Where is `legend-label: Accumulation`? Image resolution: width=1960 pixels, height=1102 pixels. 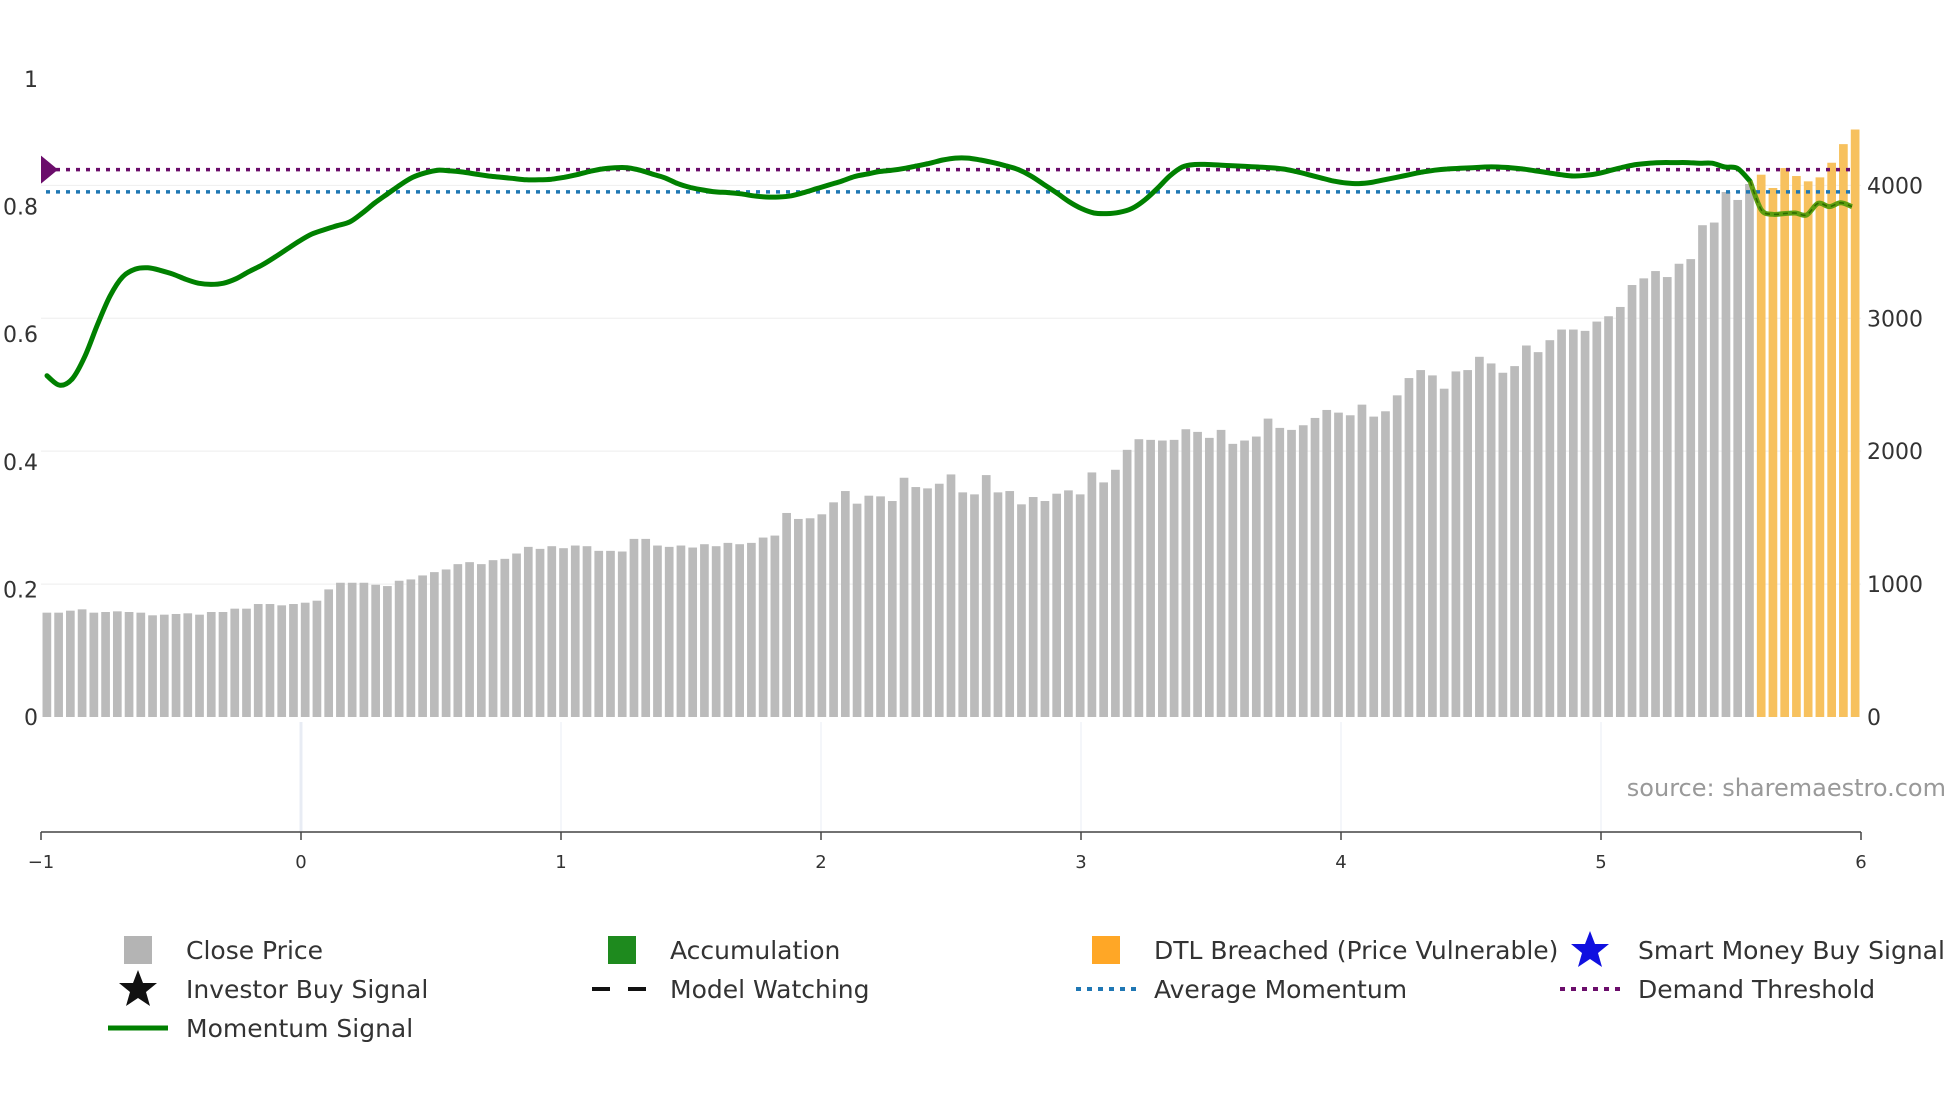 legend-label: Accumulation is located at coordinates (755, 950).